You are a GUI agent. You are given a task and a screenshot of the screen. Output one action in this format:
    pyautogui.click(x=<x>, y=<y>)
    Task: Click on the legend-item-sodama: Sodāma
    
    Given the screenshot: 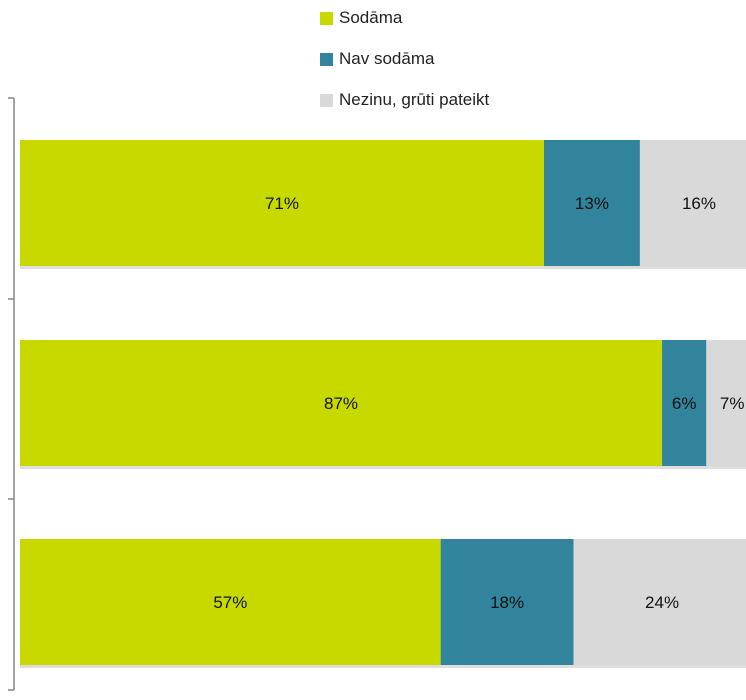 What is the action you would take?
    pyautogui.click(x=404, y=18)
    